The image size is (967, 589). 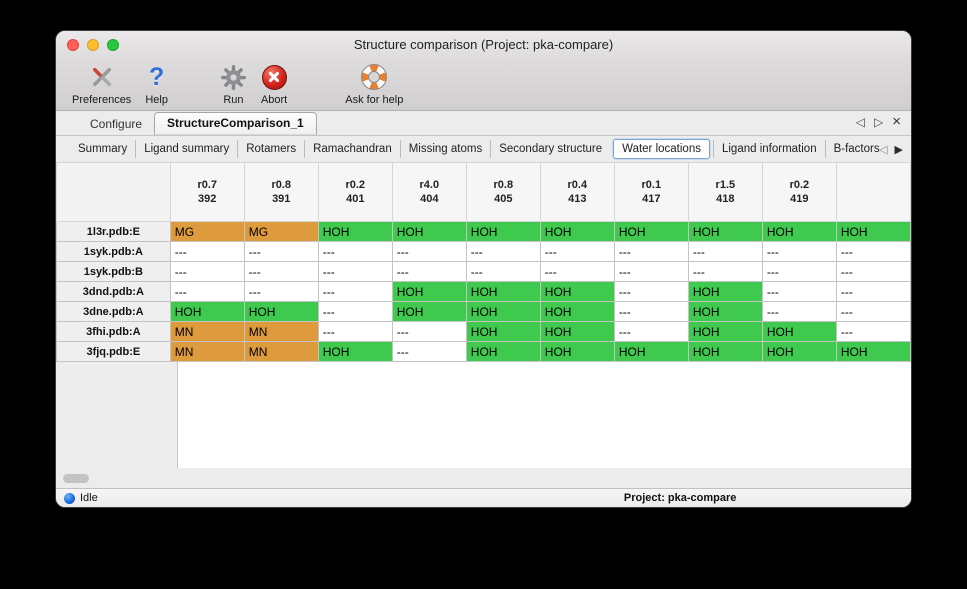 I want to click on subtab-scroll-left-icon: ◁, so click(x=883, y=149).